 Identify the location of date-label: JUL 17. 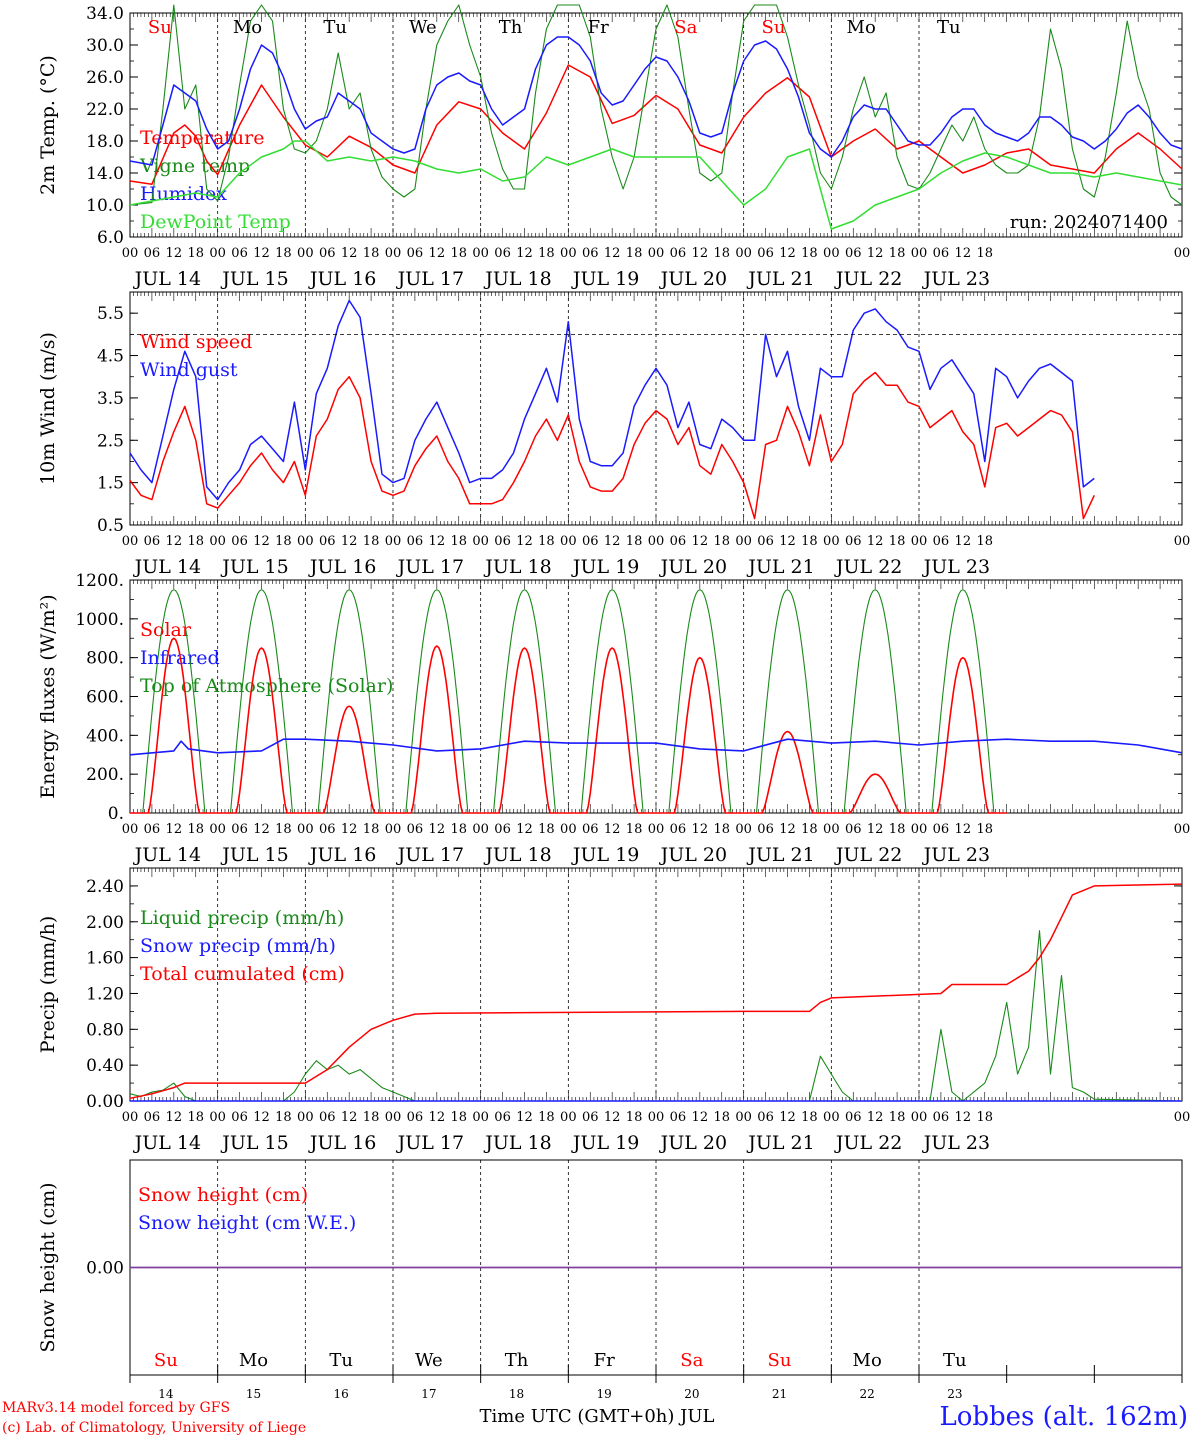
(430, 567).